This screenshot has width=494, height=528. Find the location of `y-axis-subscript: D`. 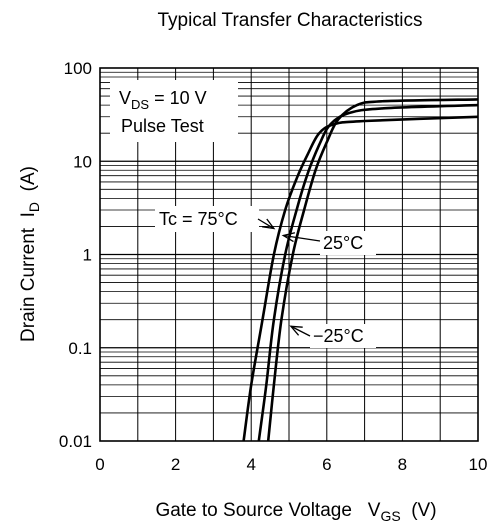

y-axis-subscript: D is located at coordinates (34, 207).